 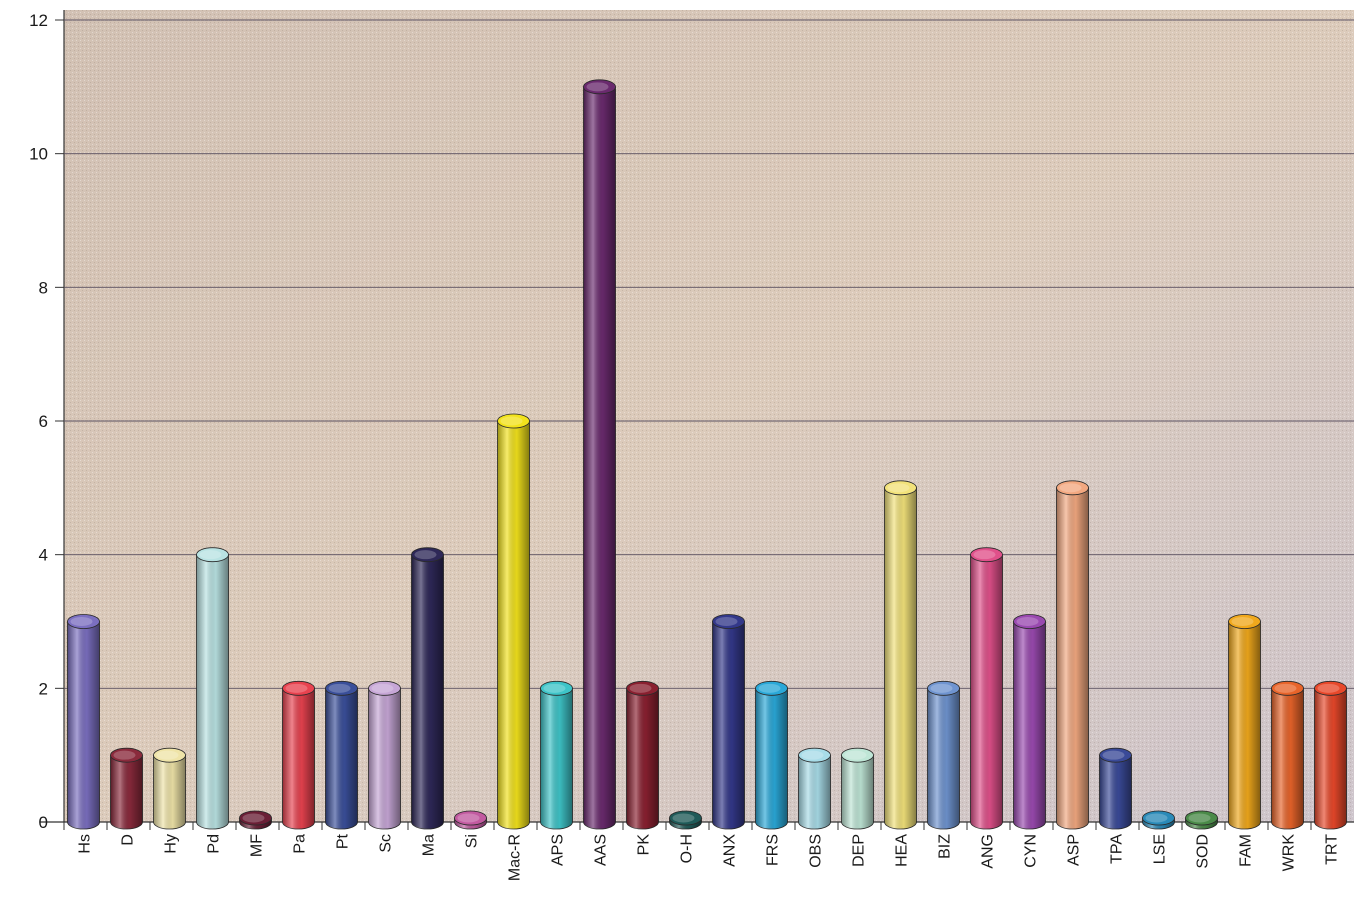 I want to click on bar-pk, so click(x=642, y=755).